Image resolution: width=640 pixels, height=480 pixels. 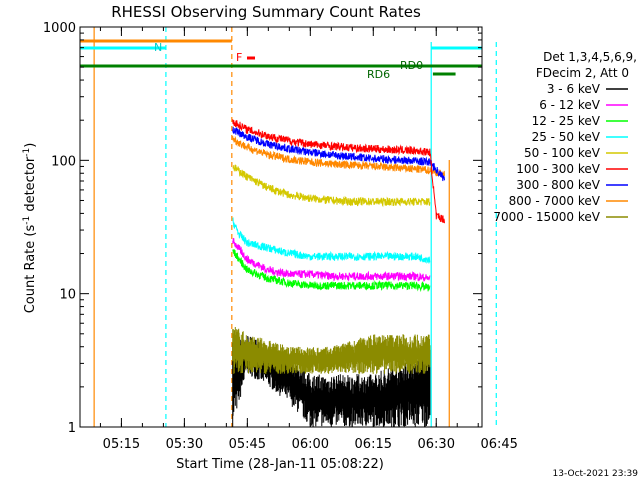 I want to click on legend-label: 12 - 25 keV, so click(x=566, y=121).